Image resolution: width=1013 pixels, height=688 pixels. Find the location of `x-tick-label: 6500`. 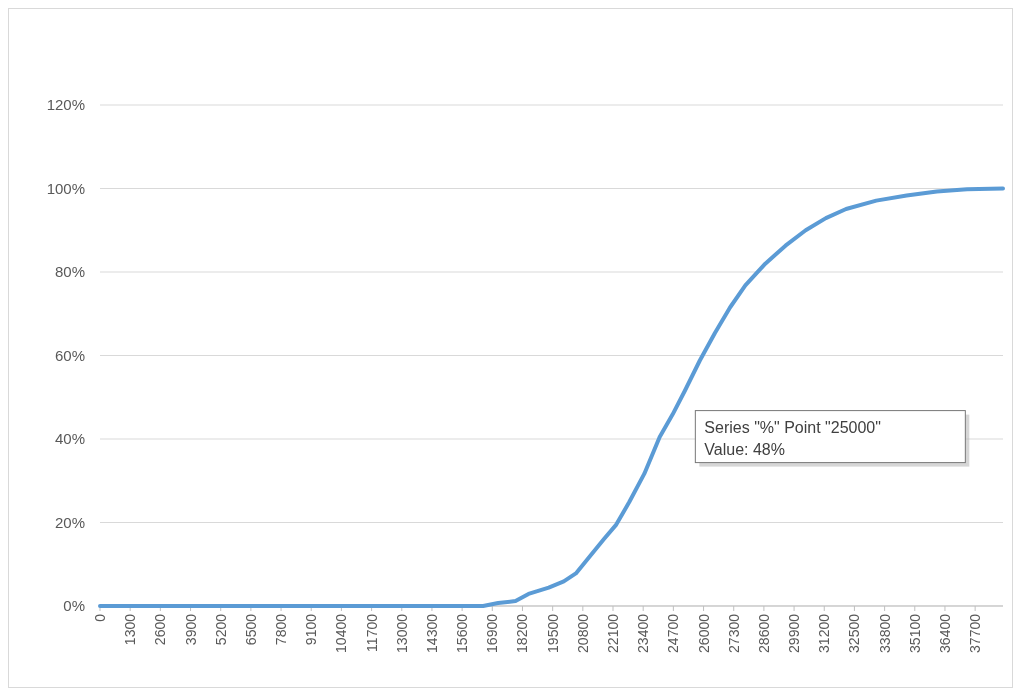

x-tick-label: 6500 is located at coordinates (250, 629).